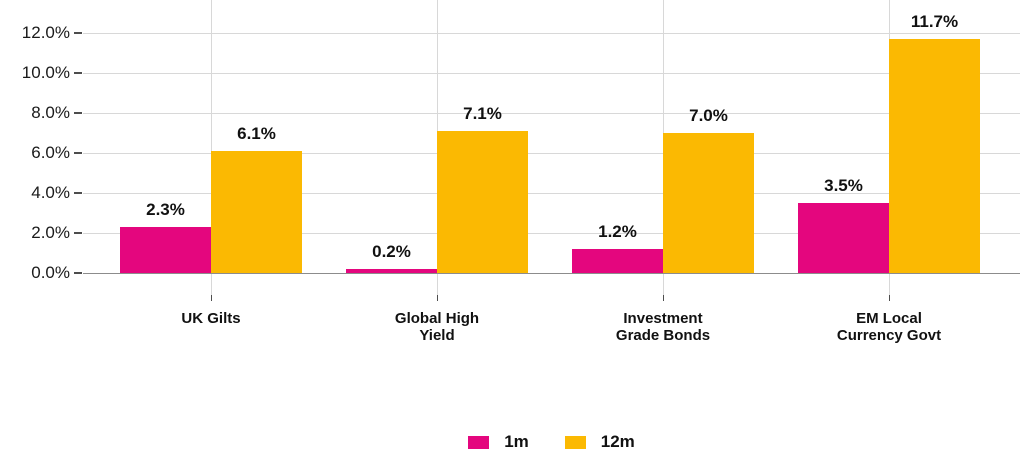 The width and height of the screenshot is (1024, 455). Describe the element at coordinates (256, 133) in the screenshot. I see `bar-value-label: 6.1%` at that location.